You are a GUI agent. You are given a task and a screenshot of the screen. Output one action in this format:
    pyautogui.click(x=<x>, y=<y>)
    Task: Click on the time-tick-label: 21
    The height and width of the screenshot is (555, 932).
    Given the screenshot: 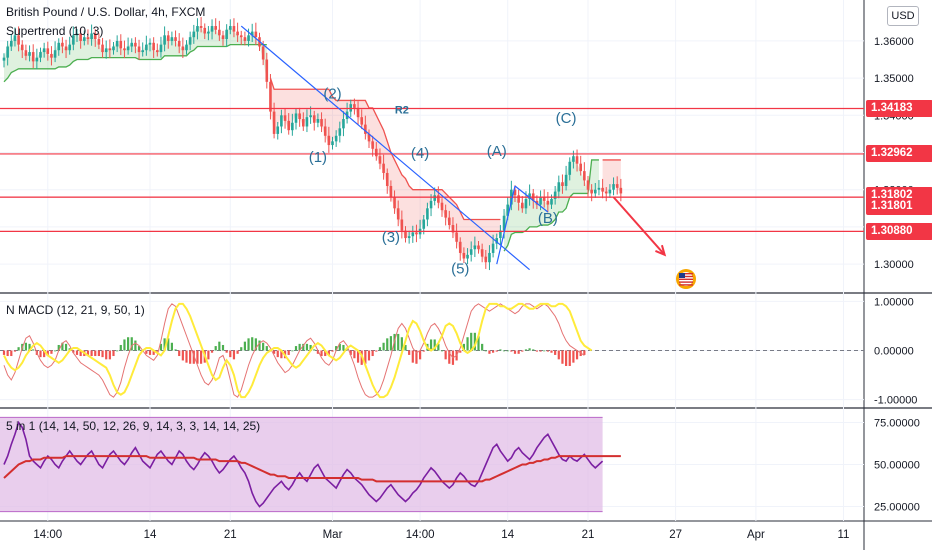 What is the action you would take?
    pyautogui.click(x=230, y=535)
    